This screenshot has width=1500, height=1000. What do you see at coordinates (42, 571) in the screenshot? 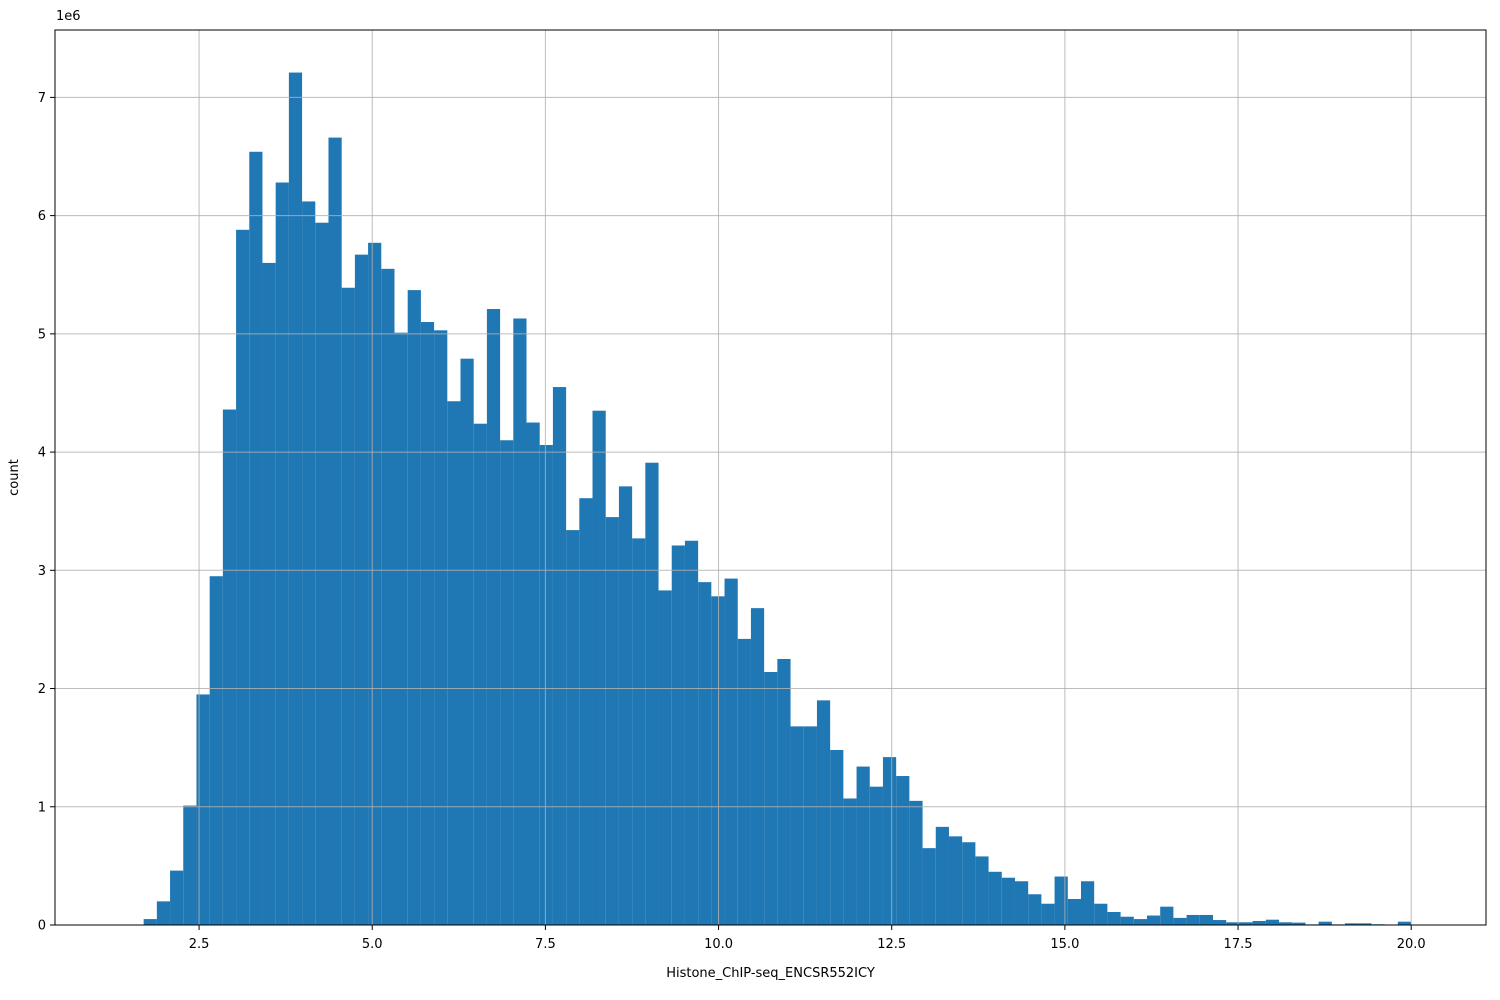
I see `y-tick-label: 3` at bounding box center [42, 571].